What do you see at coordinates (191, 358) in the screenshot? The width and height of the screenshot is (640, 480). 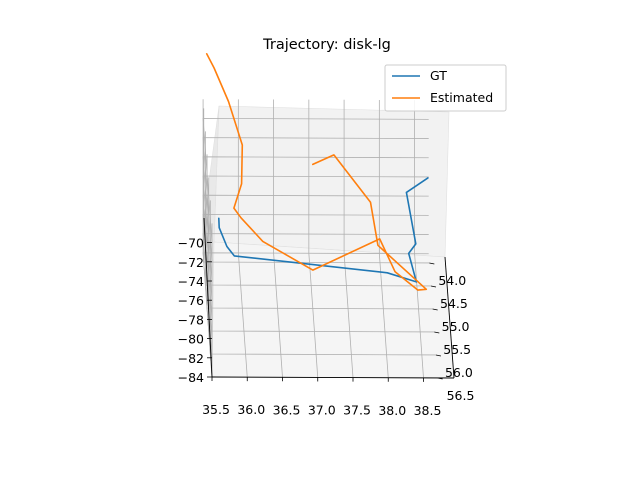 I see `z-tick-label: −82` at bounding box center [191, 358].